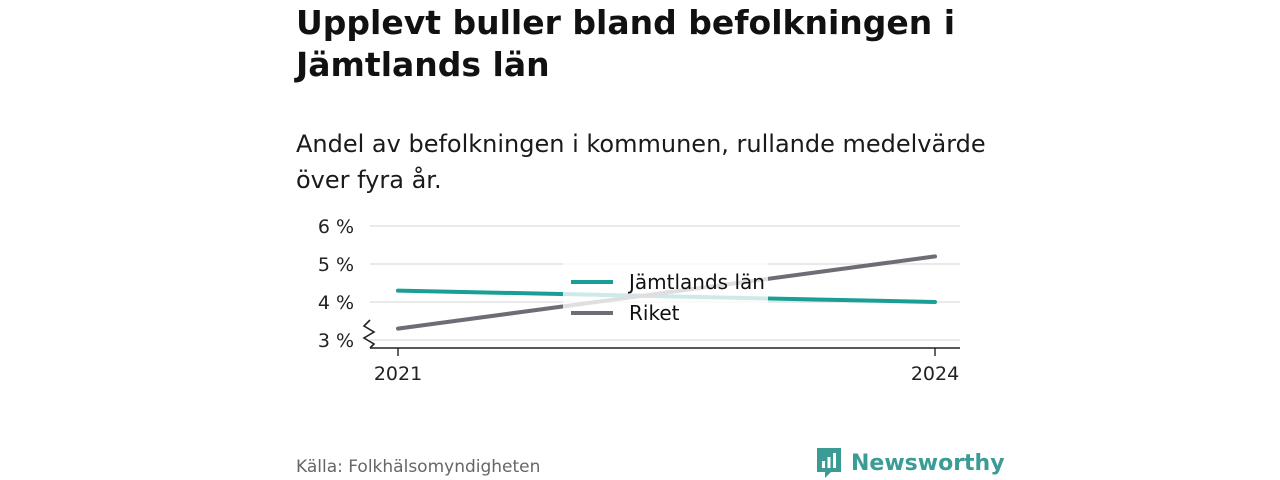 This screenshot has height=480, width=1280. What do you see at coordinates (666, 366) in the screenshot?
I see `x-axis-ticks: 2021 2024` at bounding box center [666, 366].